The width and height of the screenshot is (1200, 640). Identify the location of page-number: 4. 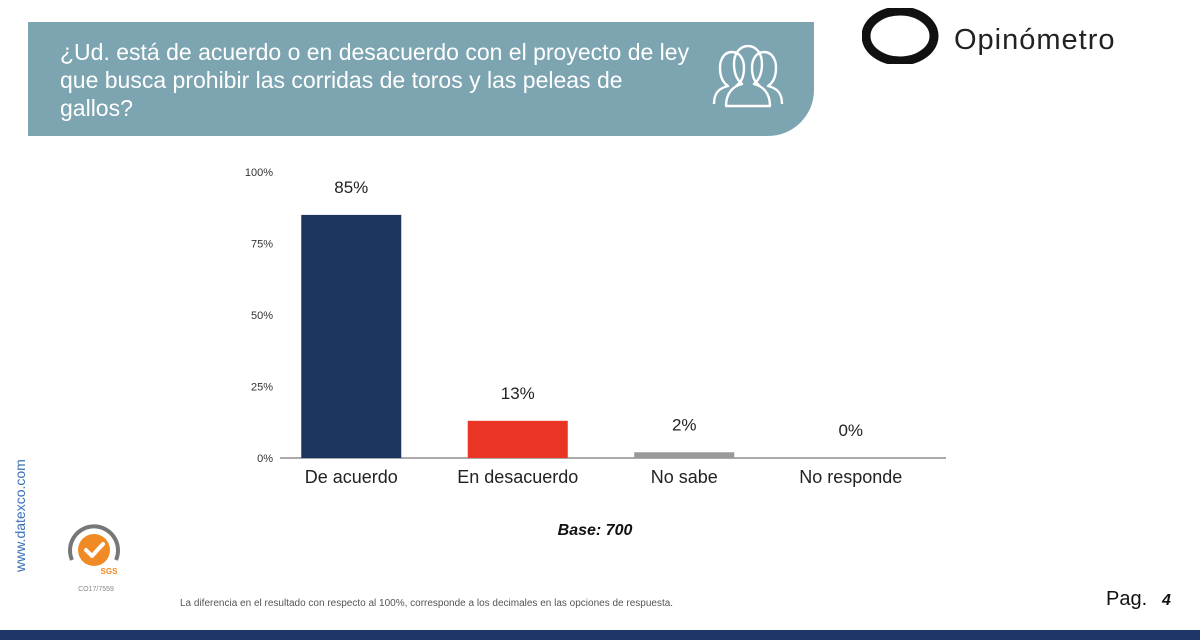
(1166, 600).